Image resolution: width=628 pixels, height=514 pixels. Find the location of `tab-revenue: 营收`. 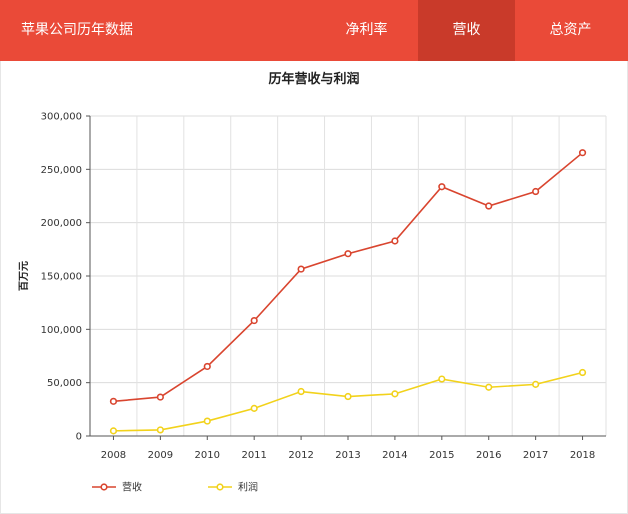

tab-revenue: 营收 is located at coordinates (466, 30).